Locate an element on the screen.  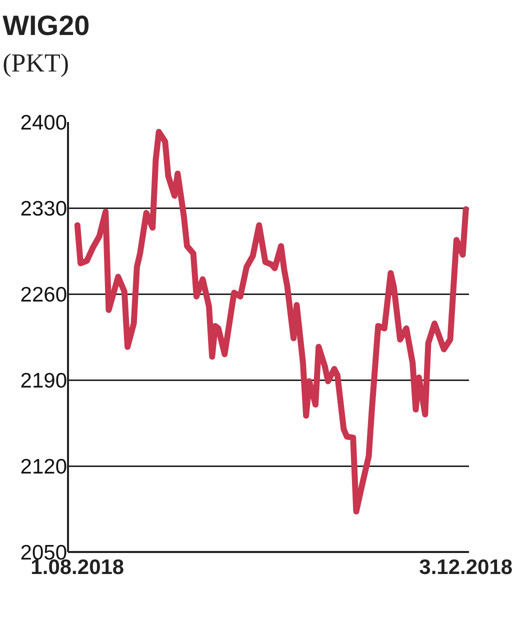
y-tick-label: 2330 is located at coordinates (43, 208).